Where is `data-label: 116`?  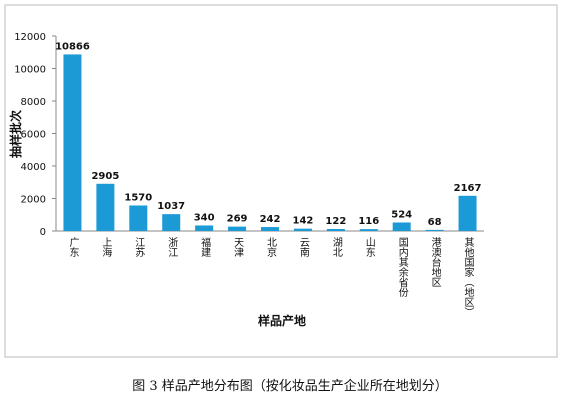
data-label: 116 is located at coordinates (368, 221).